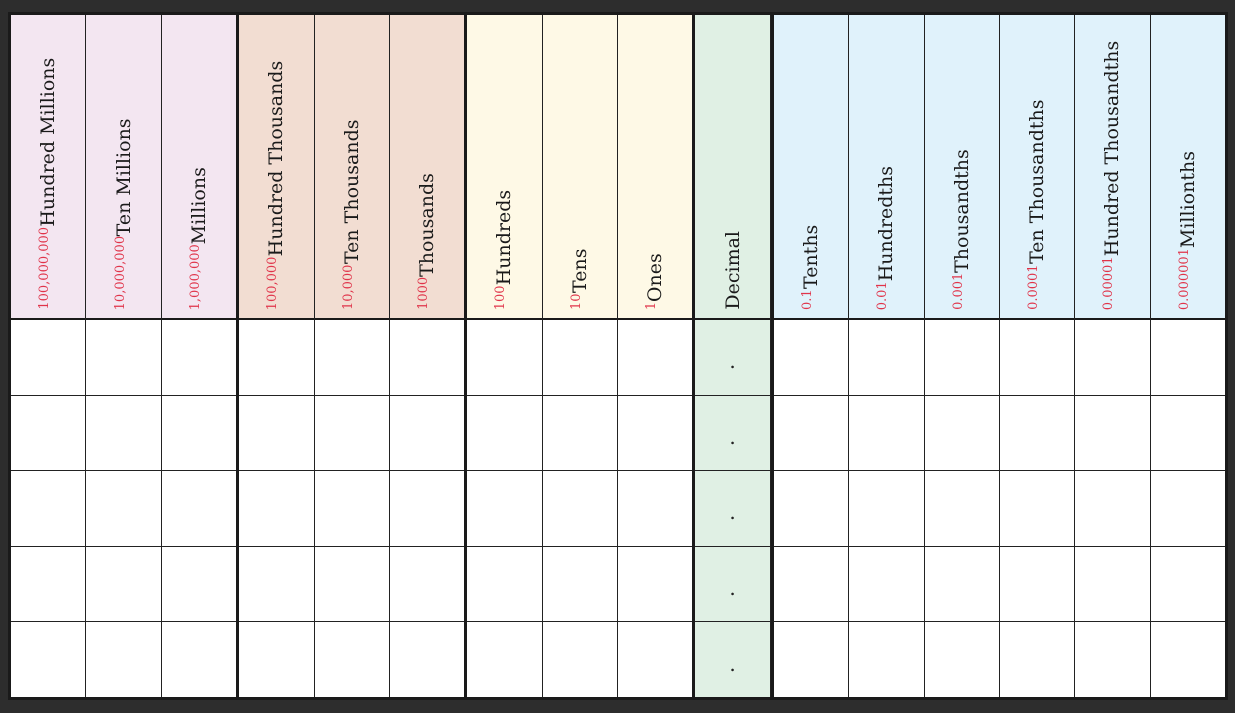 This screenshot has height=713, width=1235. Describe the element at coordinates (424, 293) in the screenshot. I see `column-value: 1000` at that location.